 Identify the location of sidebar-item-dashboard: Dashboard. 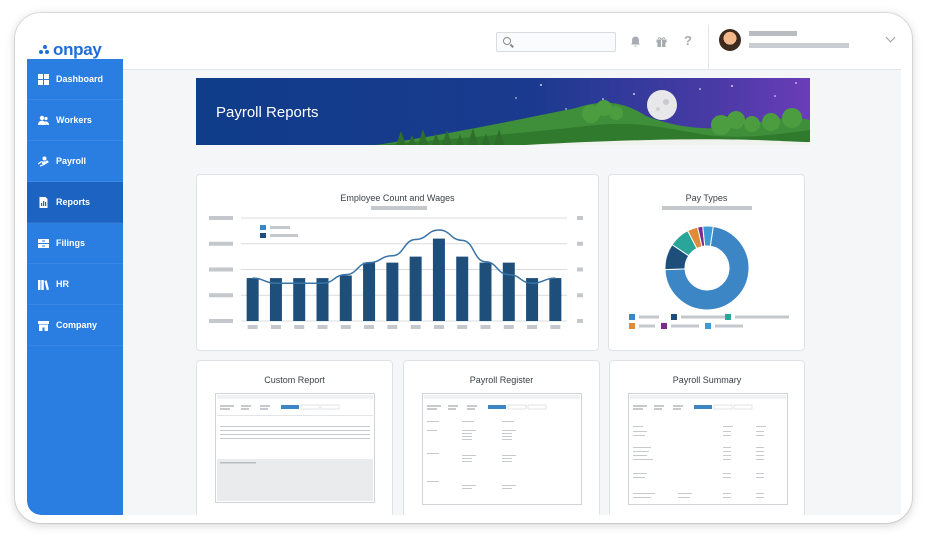
(75, 79).